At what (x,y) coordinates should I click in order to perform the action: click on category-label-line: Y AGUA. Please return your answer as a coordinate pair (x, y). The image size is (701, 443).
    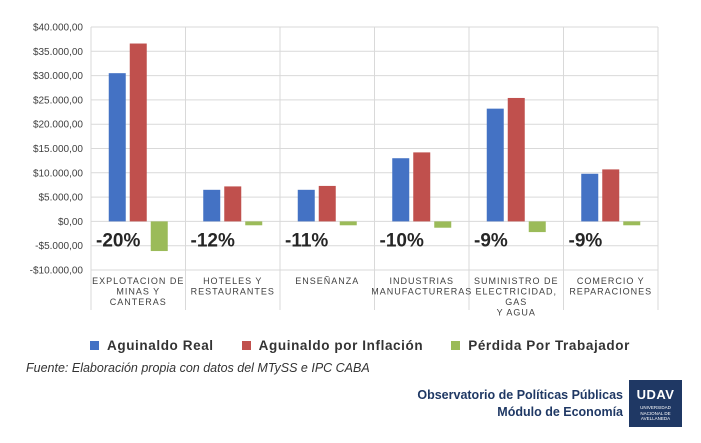
    Looking at the image, I should click on (516, 313).